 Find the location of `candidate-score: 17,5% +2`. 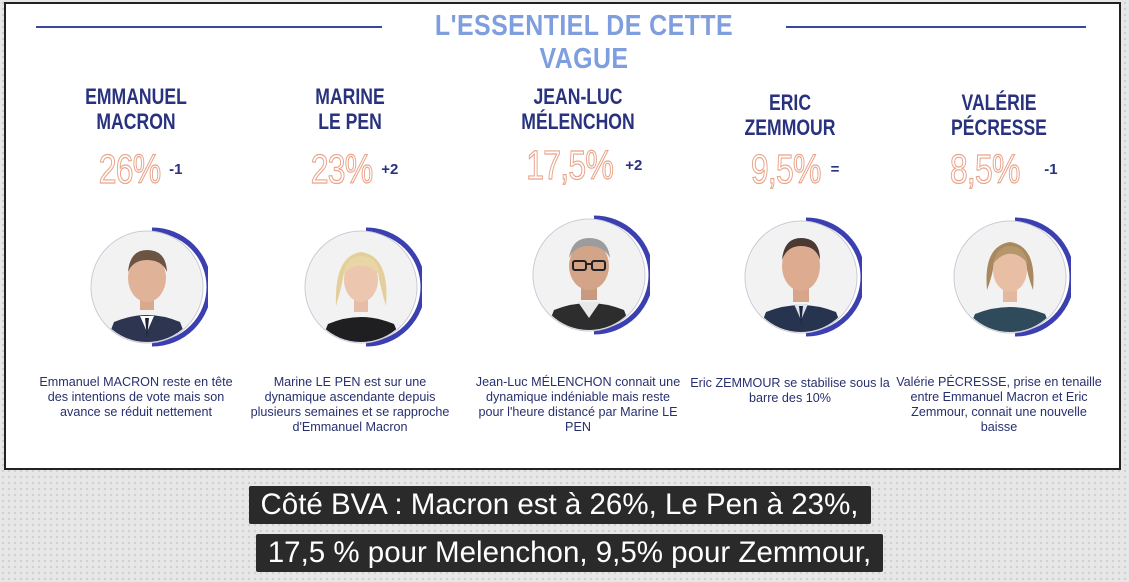

candidate-score: 17,5% +2 is located at coordinates (578, 165).